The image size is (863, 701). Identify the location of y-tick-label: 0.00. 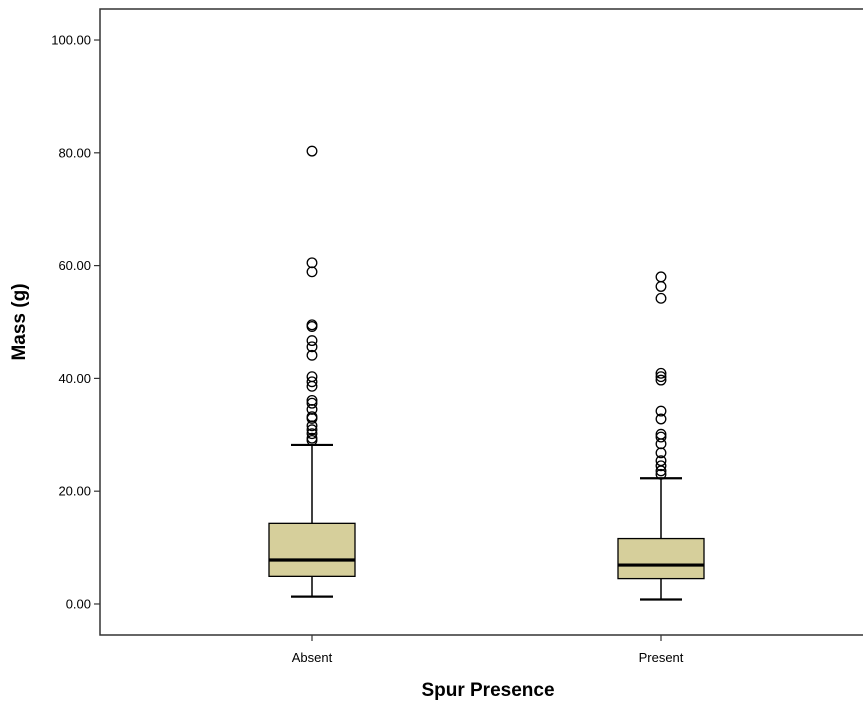
(78, 603).